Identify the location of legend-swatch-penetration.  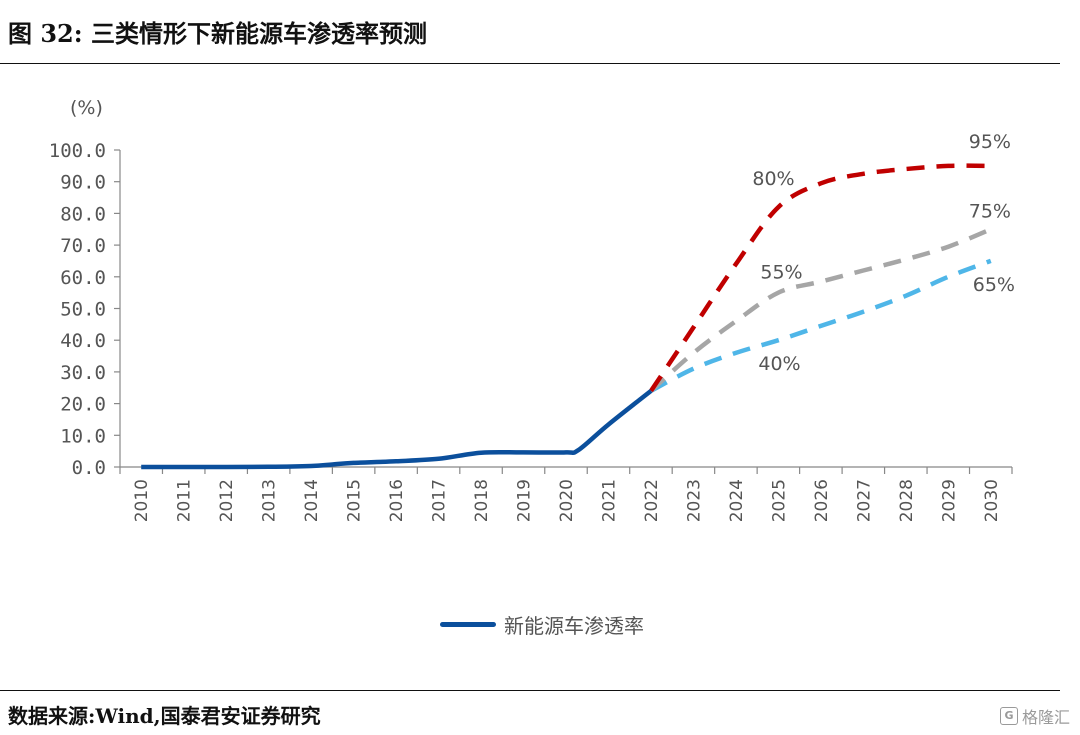
(468, 624).